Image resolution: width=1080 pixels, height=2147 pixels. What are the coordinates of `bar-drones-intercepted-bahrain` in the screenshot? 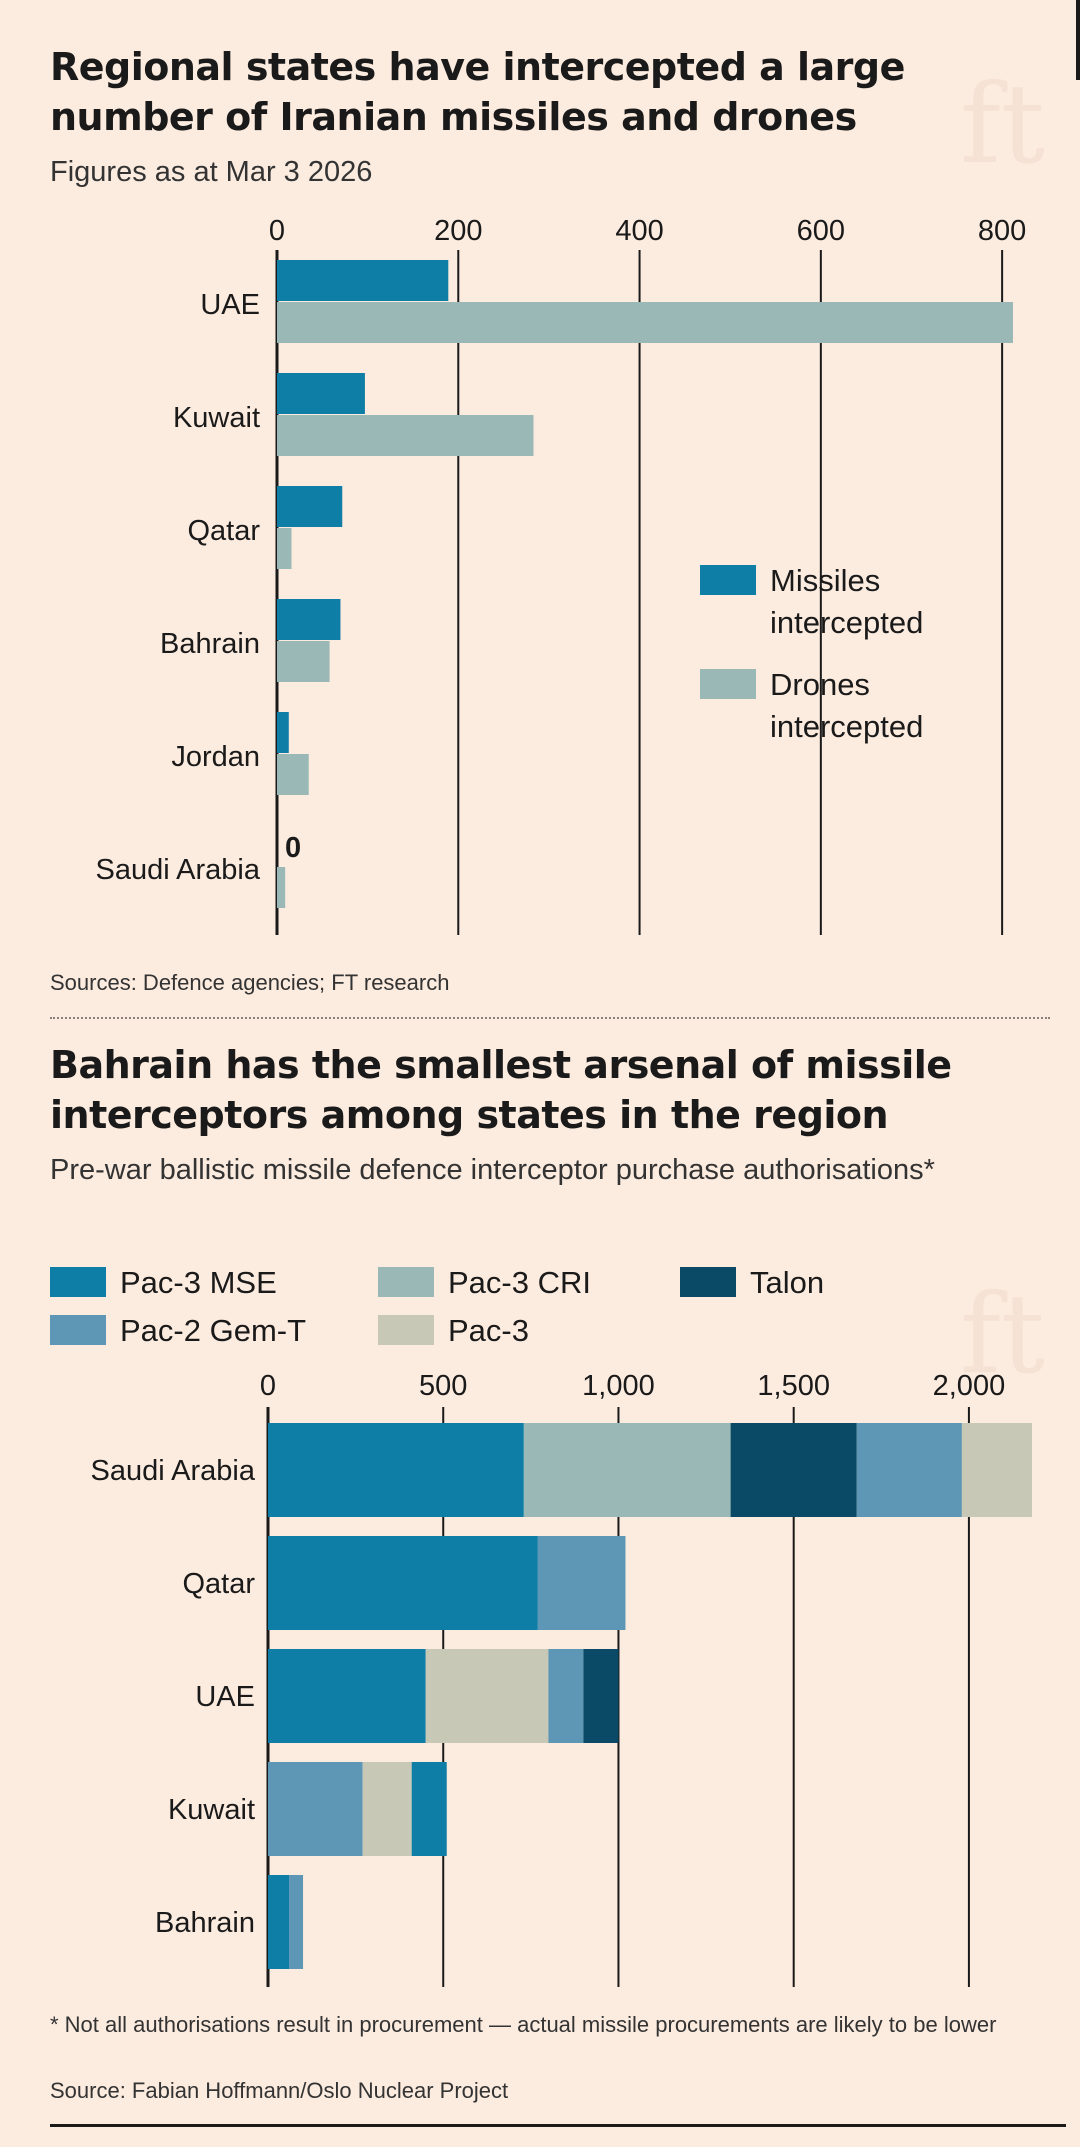 It's located at (303, 661).